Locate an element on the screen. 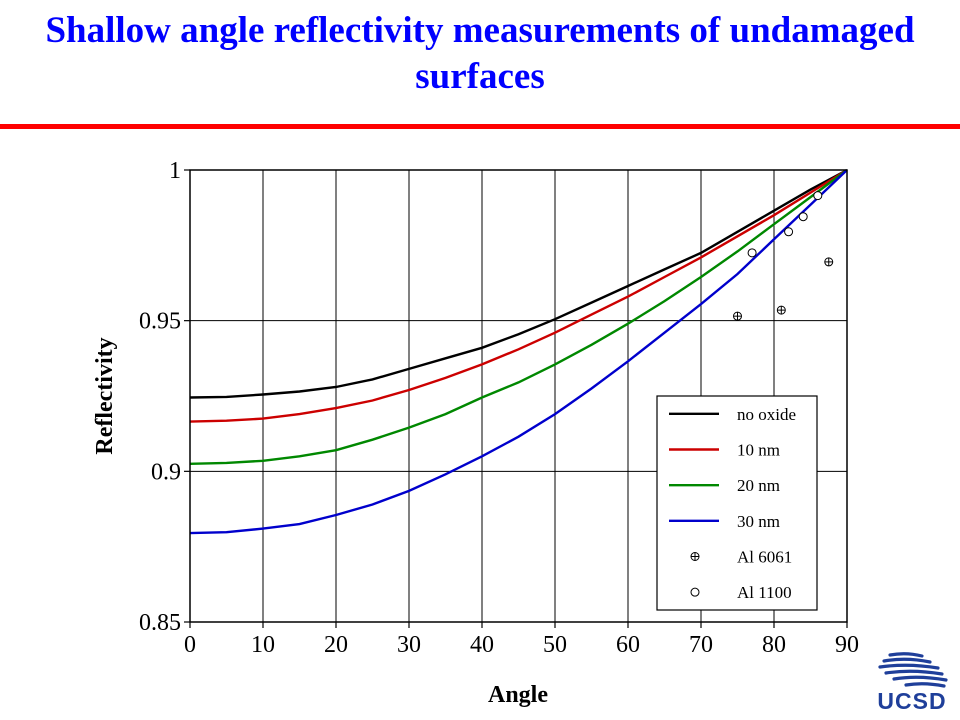 The height and width of the screenshot is (720, 960). legend-label-al-6061: Al 6061 is located at coordinates (764, 557).